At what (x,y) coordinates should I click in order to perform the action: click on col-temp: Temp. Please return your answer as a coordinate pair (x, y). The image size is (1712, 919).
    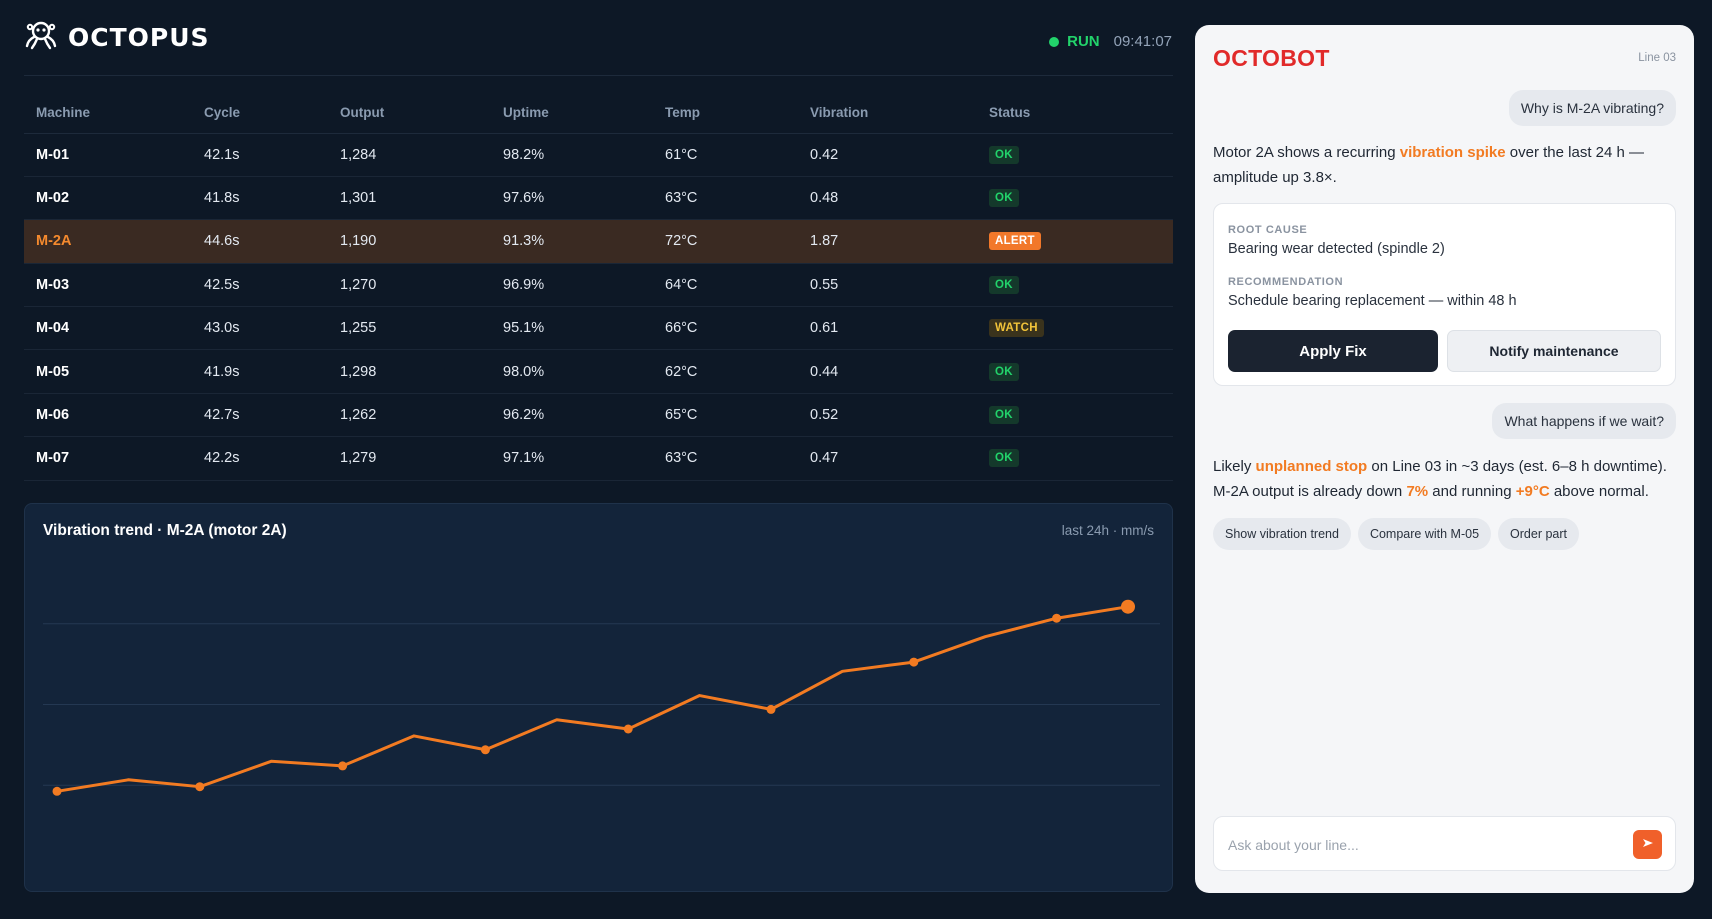
    Looking at the image, I should click on (725, 113).